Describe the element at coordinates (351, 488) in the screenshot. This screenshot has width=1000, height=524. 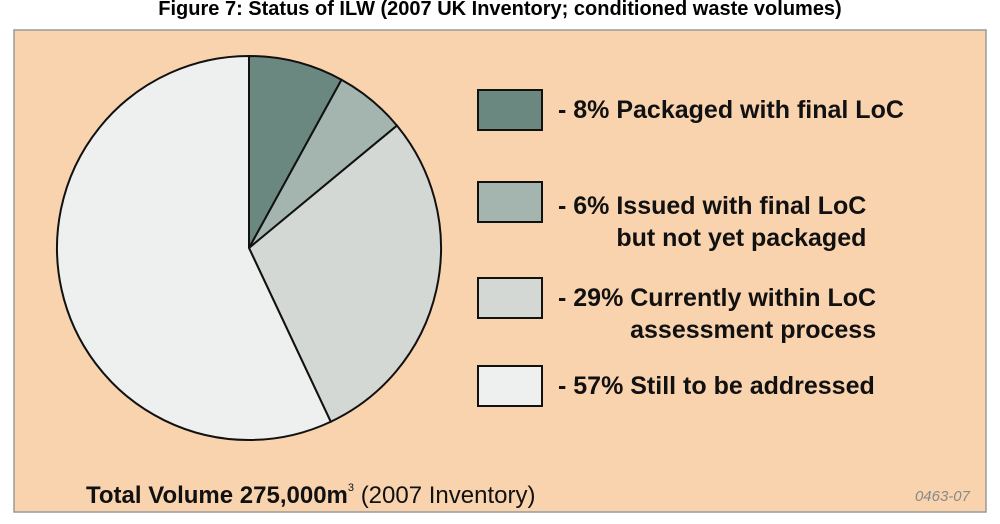
I see `unit-power: 3` at that location.